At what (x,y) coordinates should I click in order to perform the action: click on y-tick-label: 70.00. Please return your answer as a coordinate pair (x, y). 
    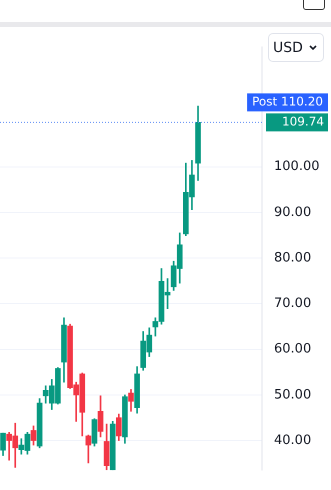
    Looking at the image, I should click on (293, 304).